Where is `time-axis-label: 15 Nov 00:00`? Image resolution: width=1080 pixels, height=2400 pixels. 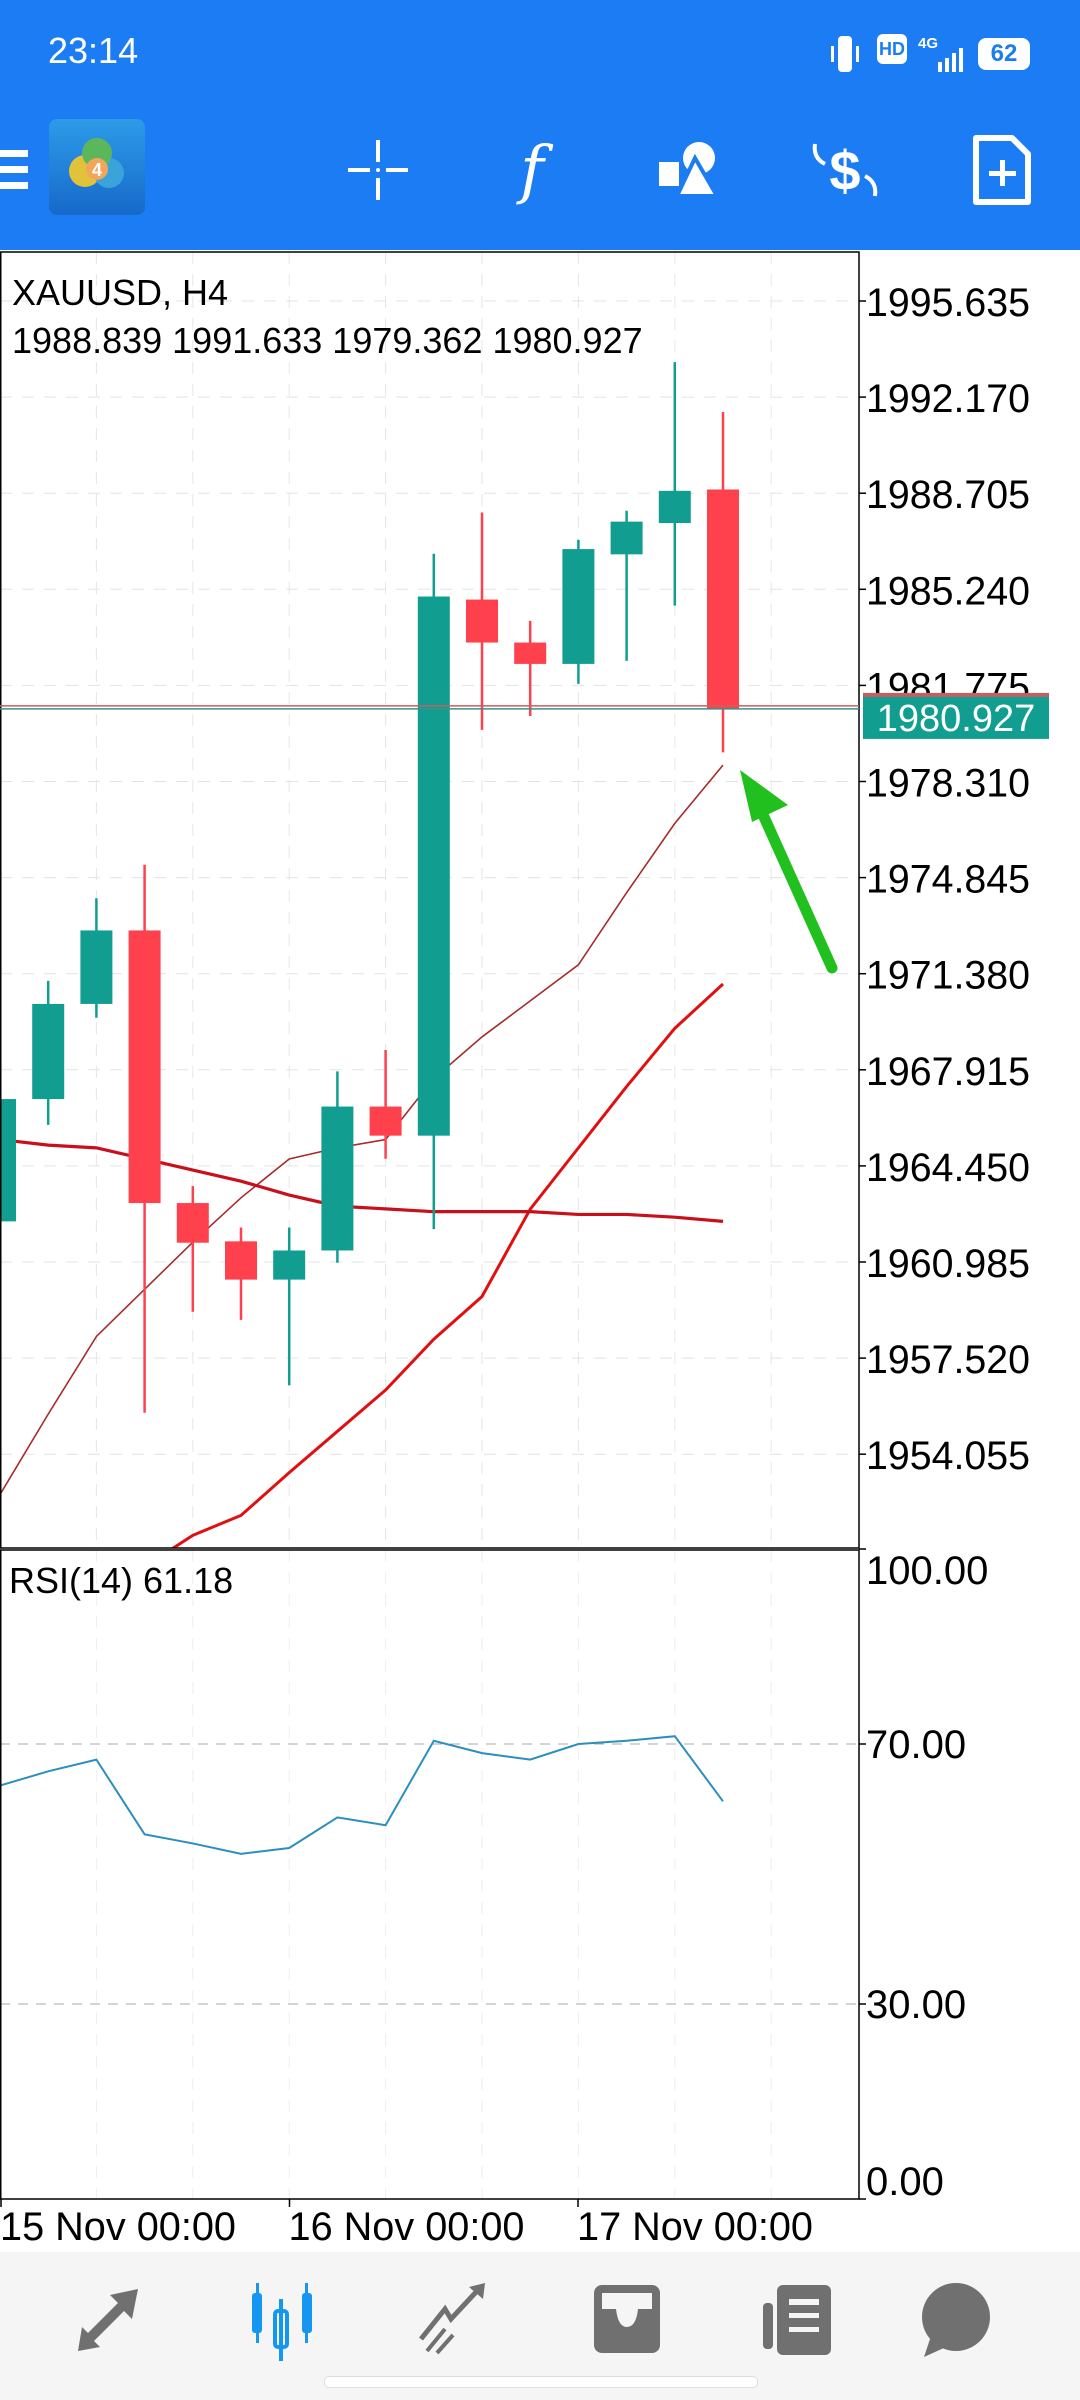 time-axis-label: 15 Nov 00:00 is located at coordinates (118, 2227).